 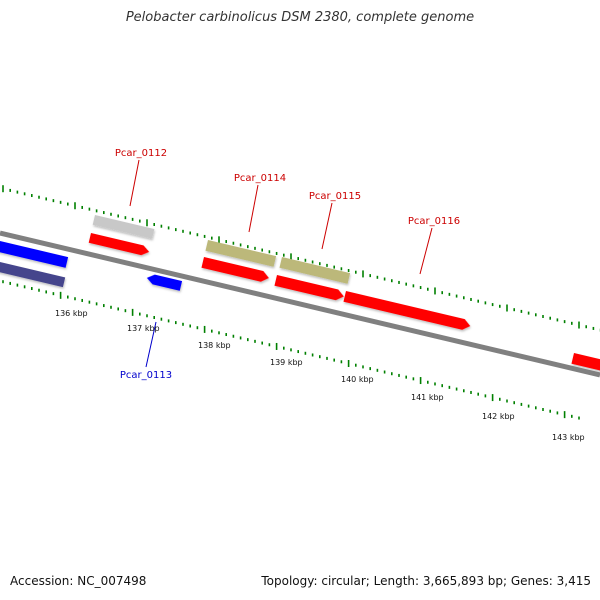 I want to click on scale-tick-label: 137 kbp, so click(x=143, y=328).